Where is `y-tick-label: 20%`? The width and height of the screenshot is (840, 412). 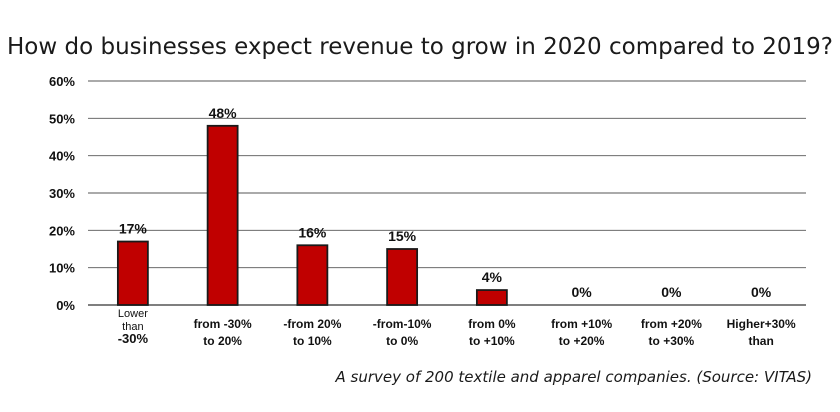 y-tick-label: 20% is located at coordinates (62, 230).